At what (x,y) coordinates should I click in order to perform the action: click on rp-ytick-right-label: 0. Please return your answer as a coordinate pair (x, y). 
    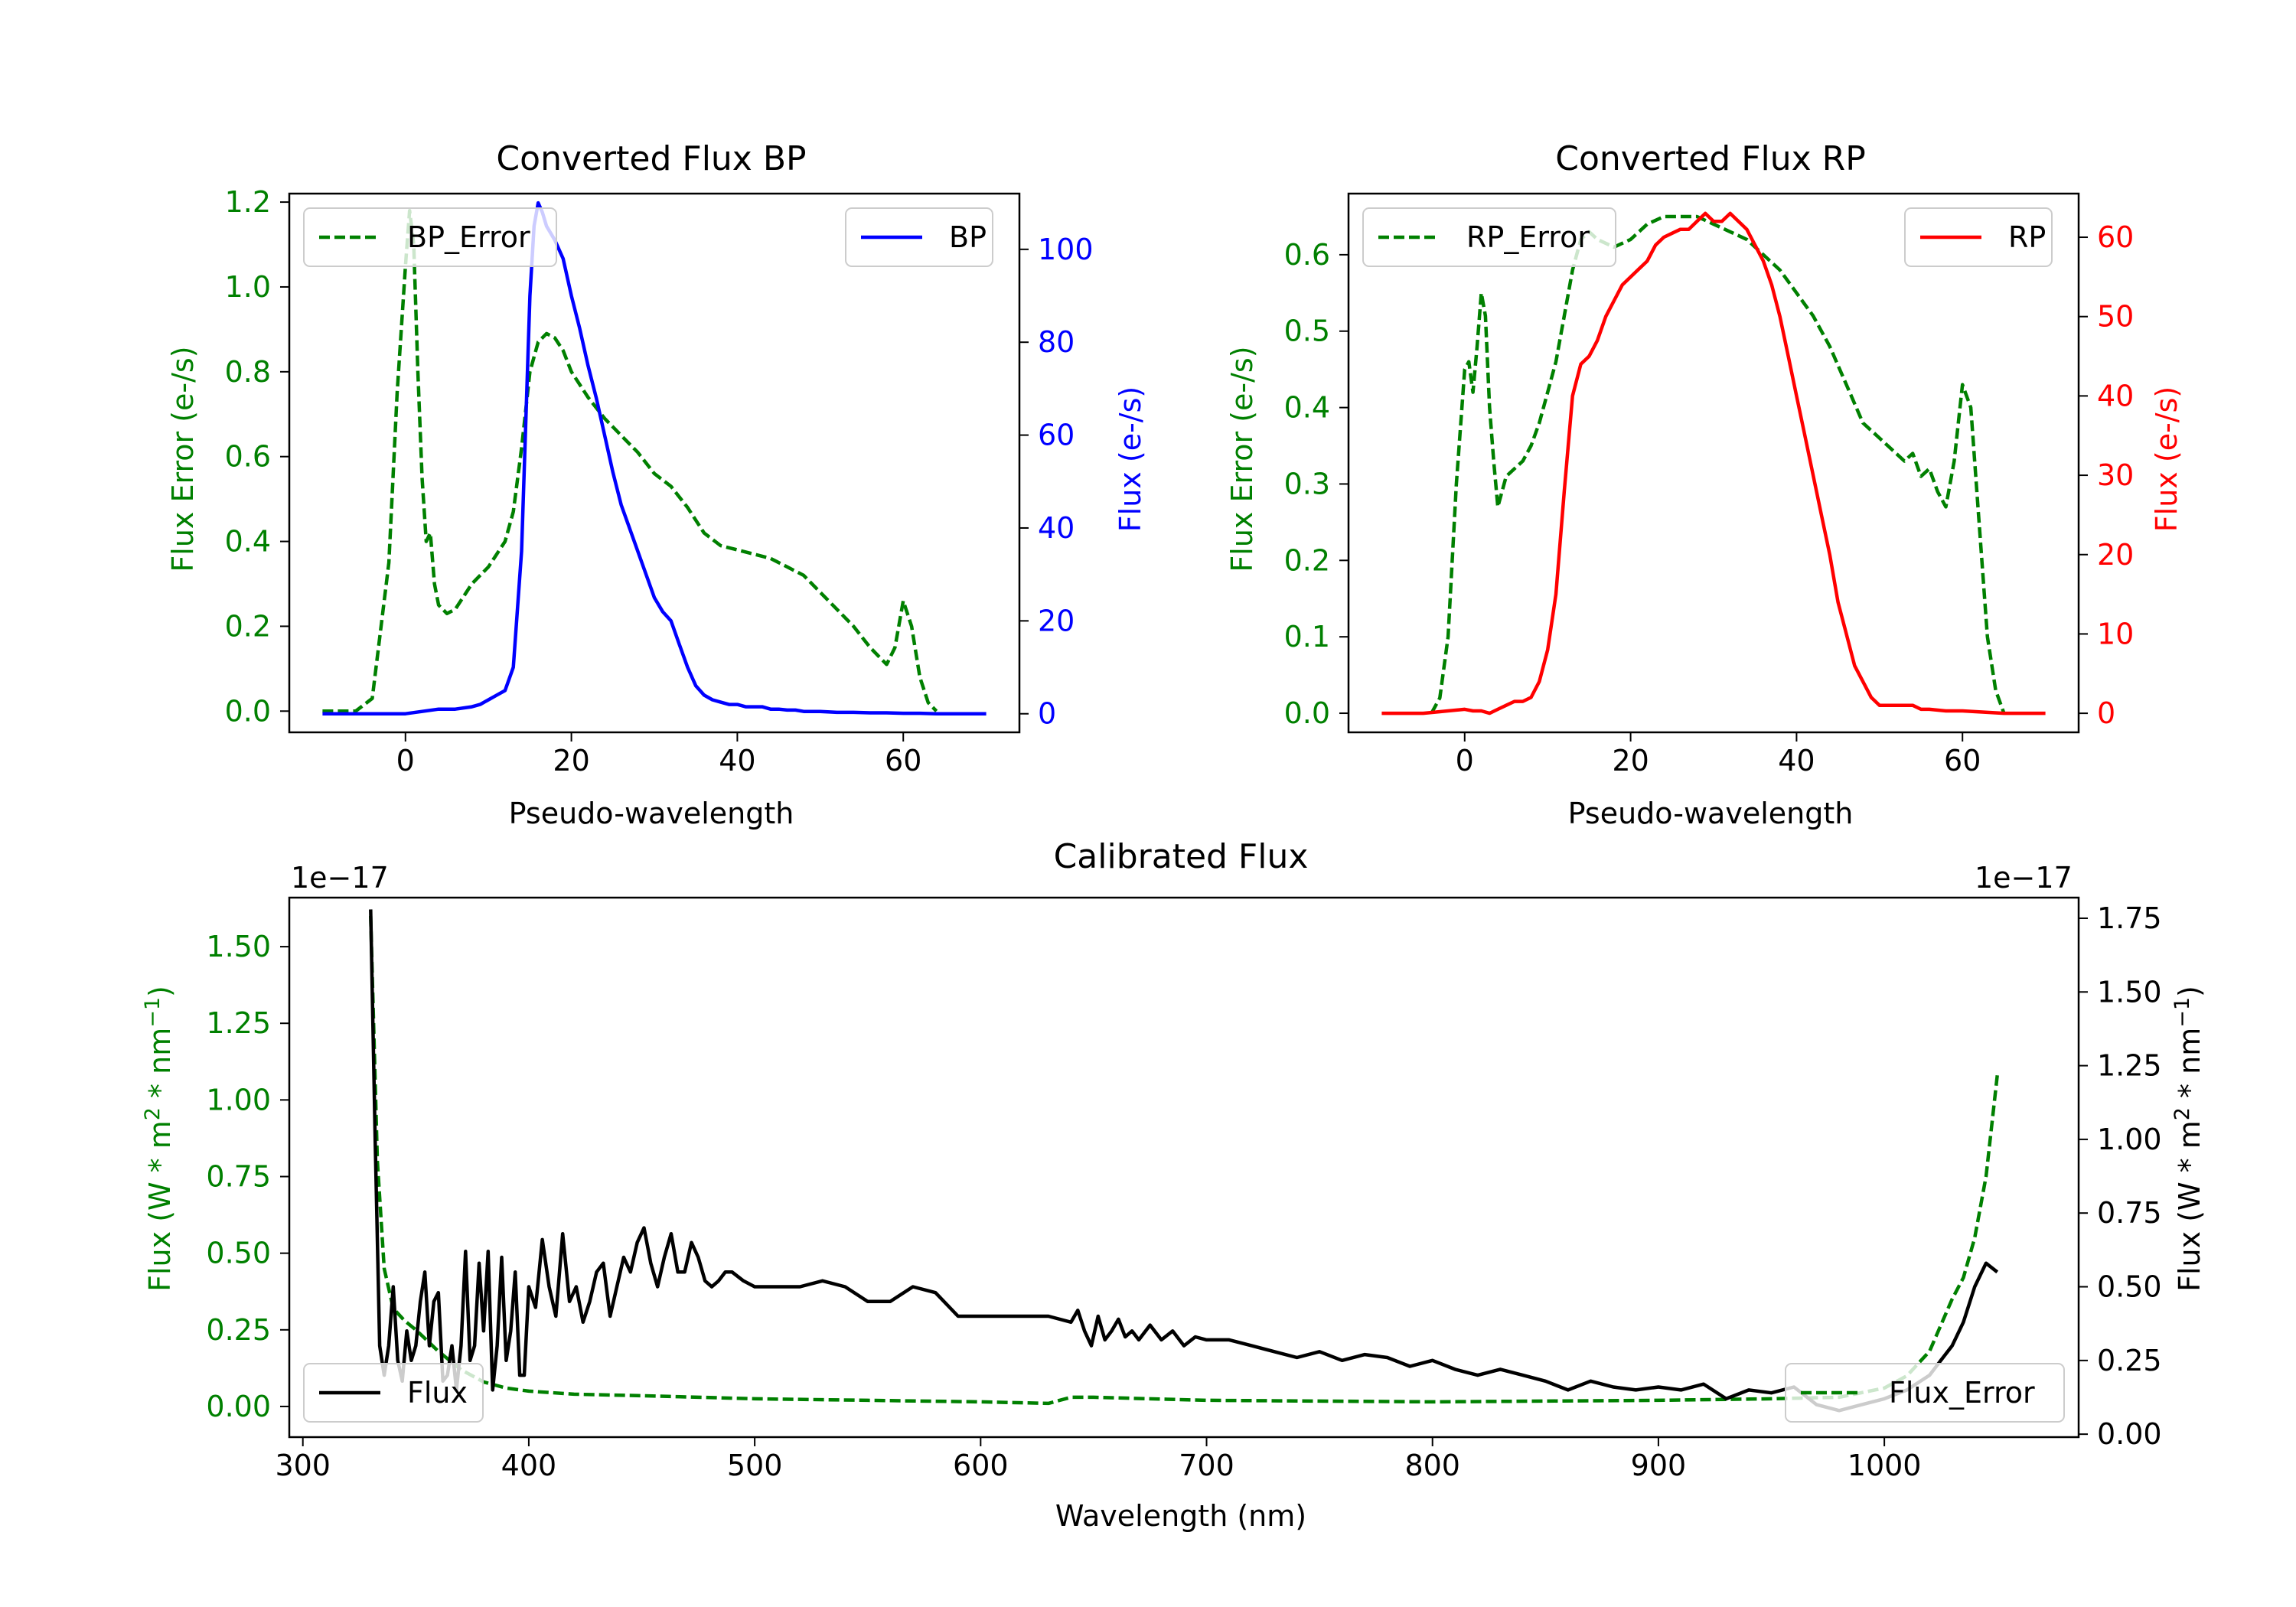
    Looking at the image, I should click on (2106, 713).